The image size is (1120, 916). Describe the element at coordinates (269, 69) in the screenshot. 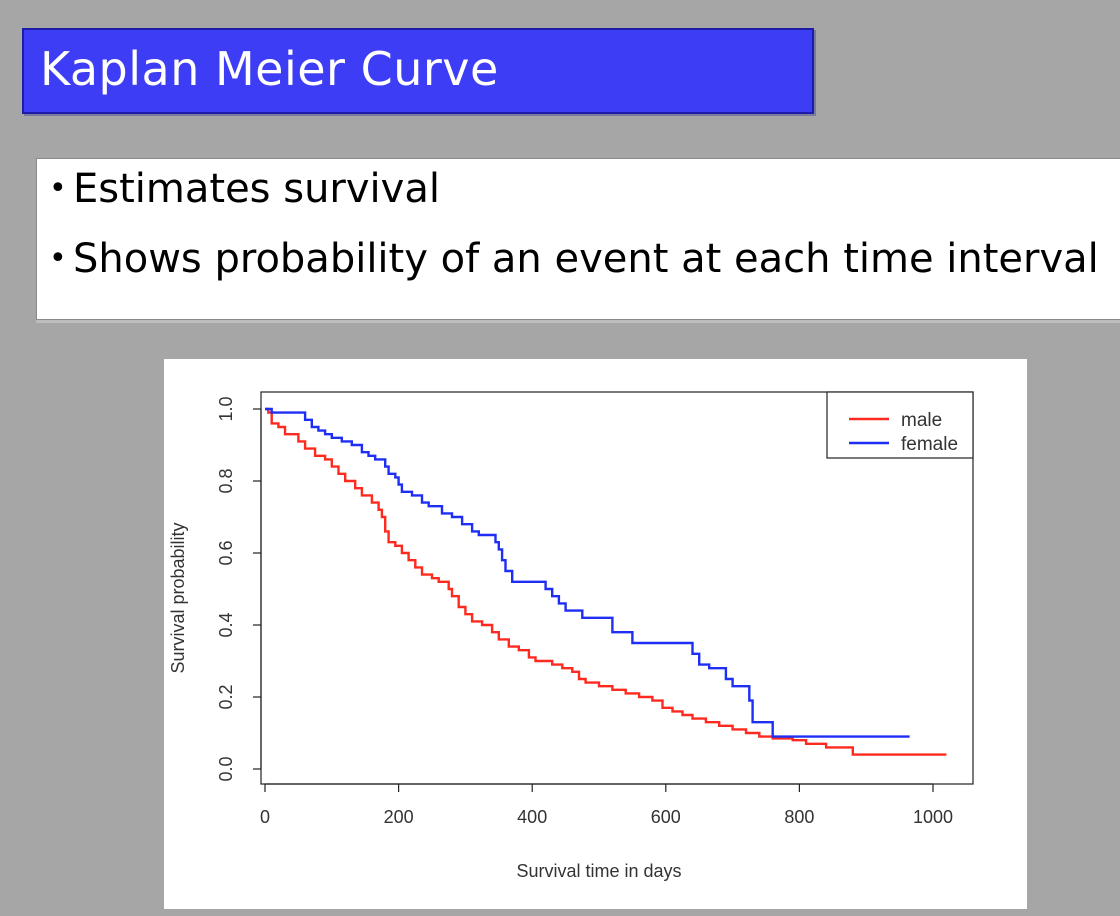

I see `slide-title: Kaplan Meier Curve` at that location.